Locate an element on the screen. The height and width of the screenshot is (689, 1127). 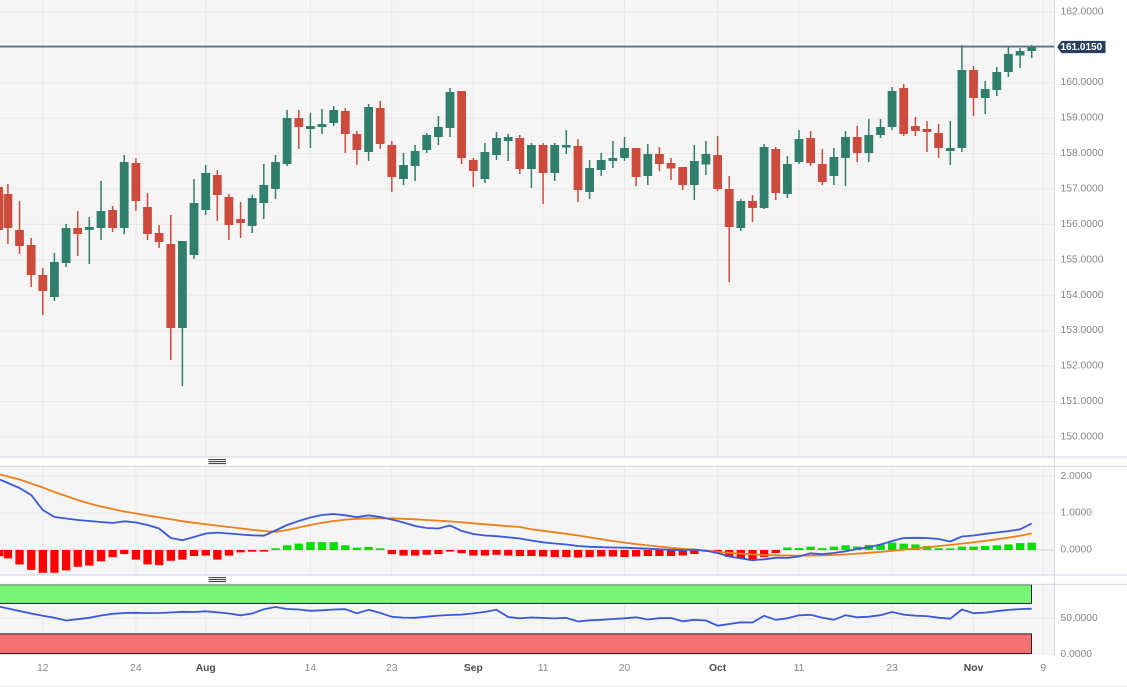
svg-text: Nov is located at coordinates (974, 668).